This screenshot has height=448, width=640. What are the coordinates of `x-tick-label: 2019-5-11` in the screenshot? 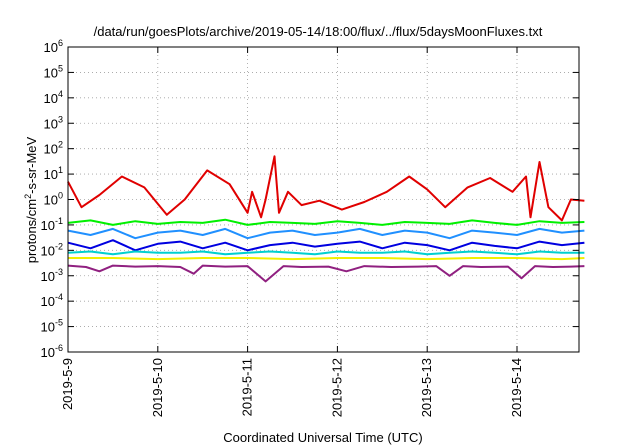 It's located at (247, 387).